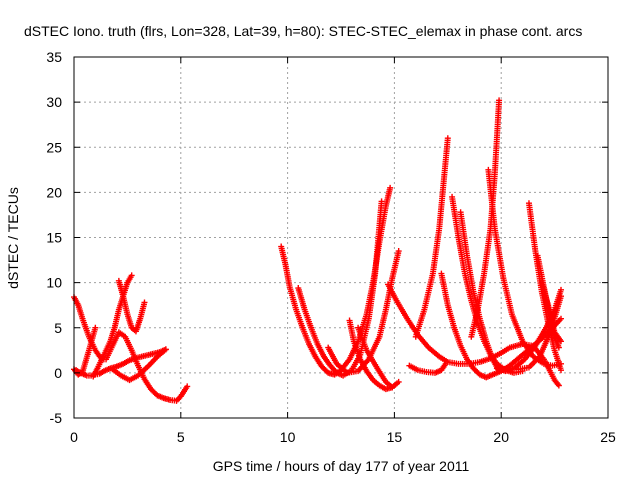  I want to click on y-tick-label: 5, so click(58, 328).